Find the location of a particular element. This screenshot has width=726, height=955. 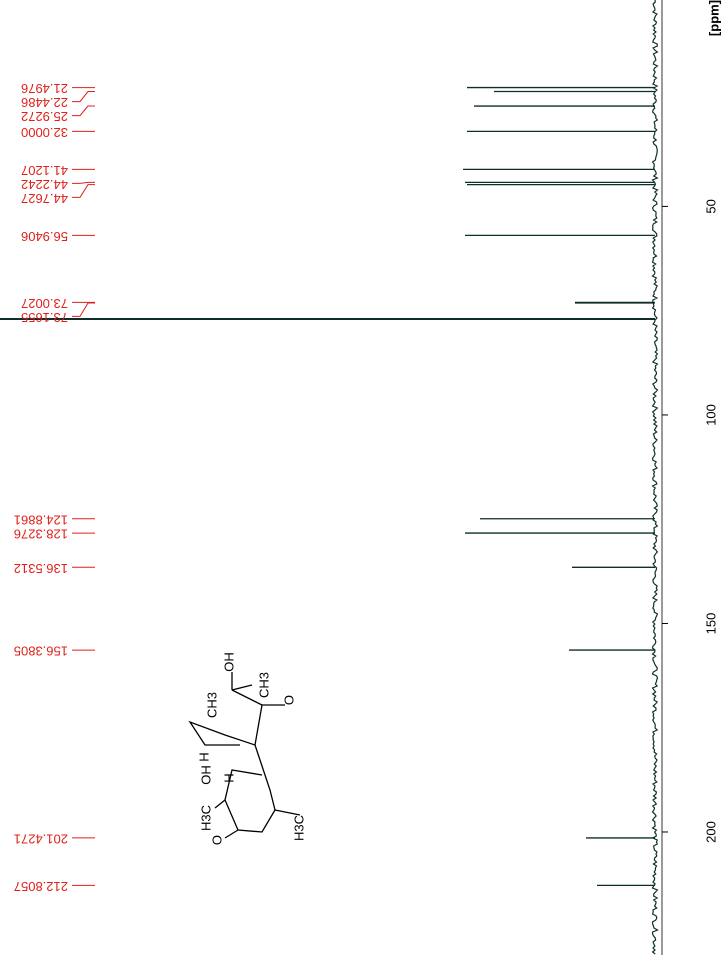

peak-label: 212.8057 is located at coordinates (41, 886).